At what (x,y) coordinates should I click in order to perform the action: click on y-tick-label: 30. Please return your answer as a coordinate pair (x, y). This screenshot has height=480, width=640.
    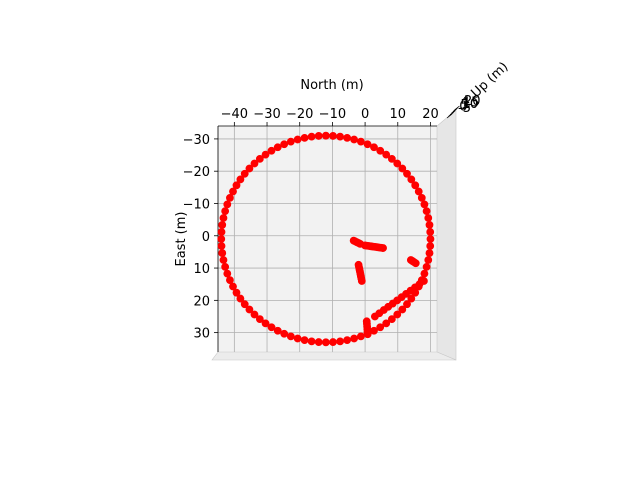
    Looking at the image, I should click on (201, 334).